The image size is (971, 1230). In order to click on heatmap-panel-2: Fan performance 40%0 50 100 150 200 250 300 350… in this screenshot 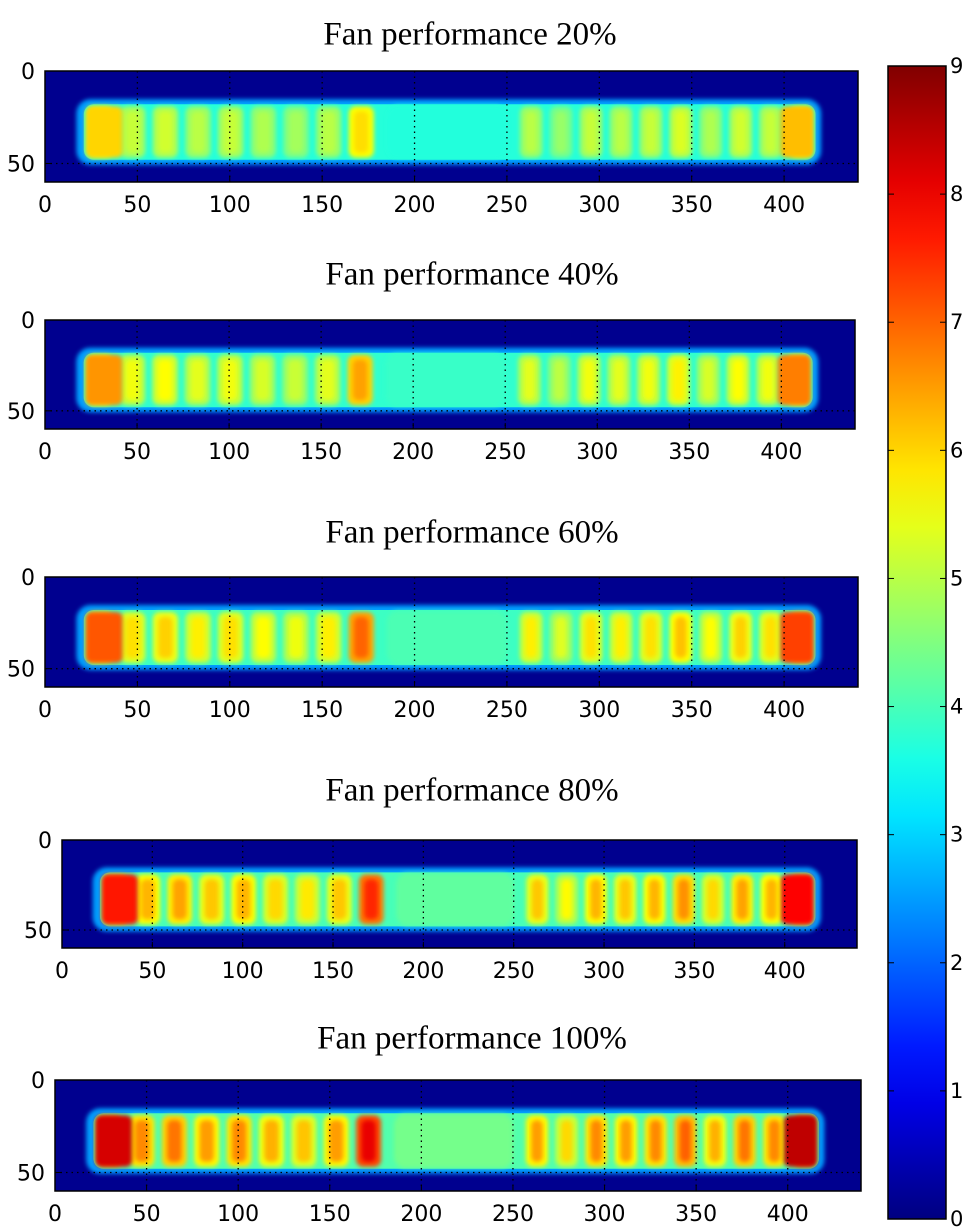, I will do `click(431, 361)`.